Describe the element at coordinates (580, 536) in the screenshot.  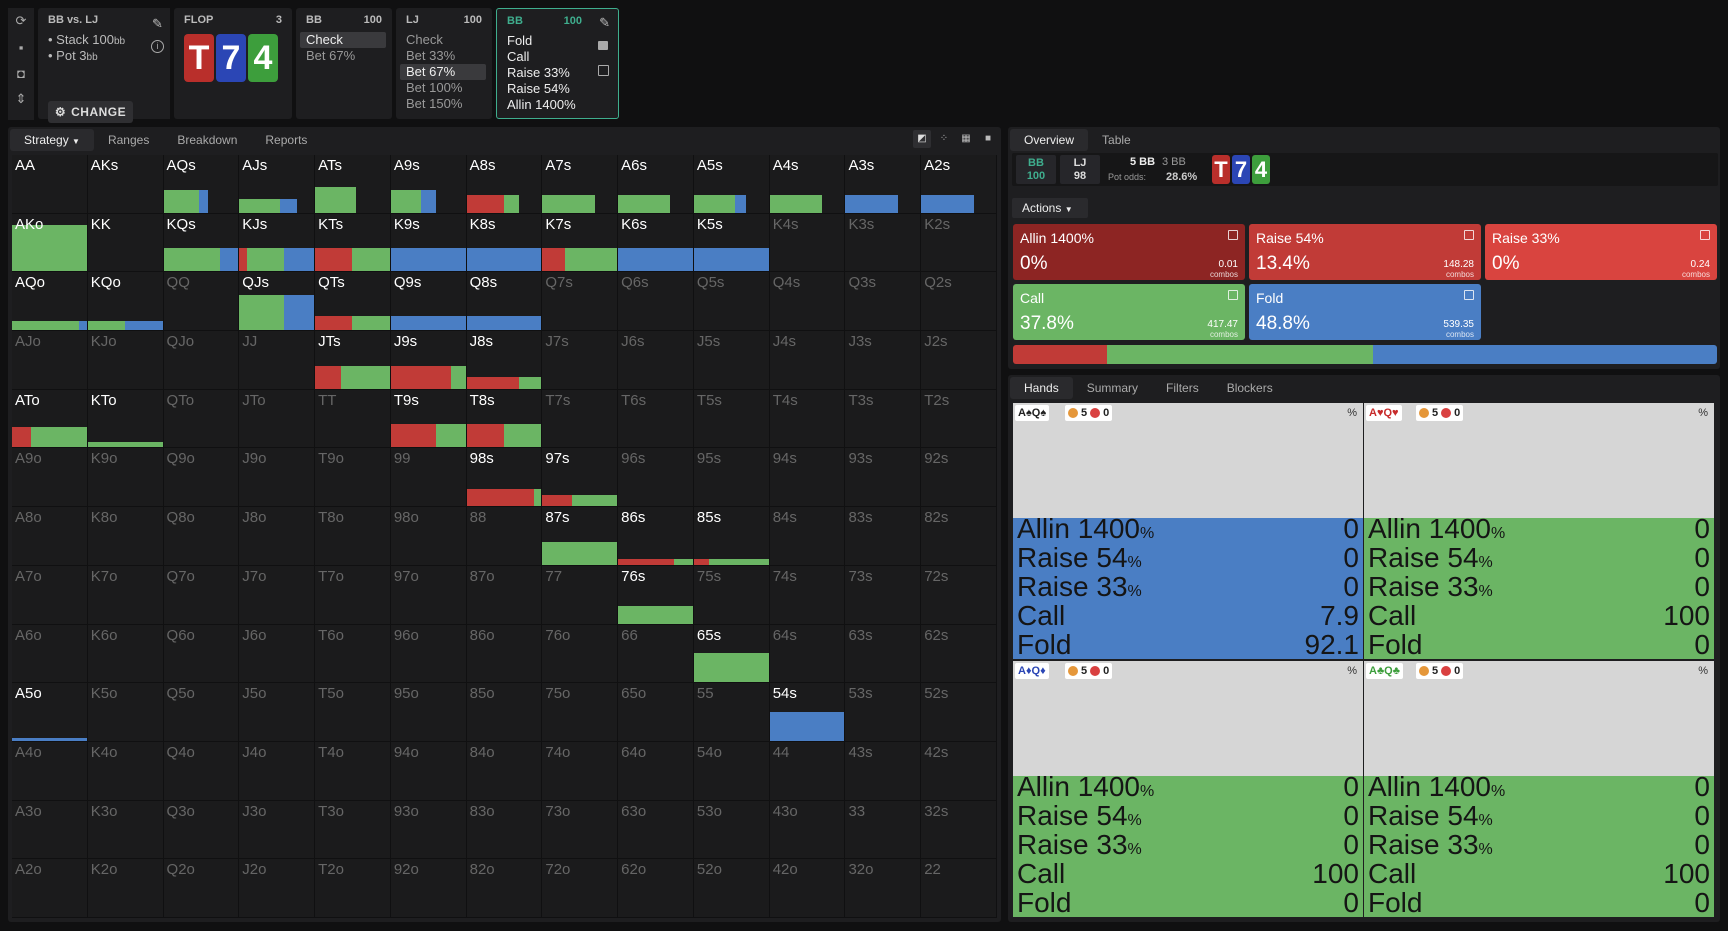
I see `matrix-cell: 87s` at that location.